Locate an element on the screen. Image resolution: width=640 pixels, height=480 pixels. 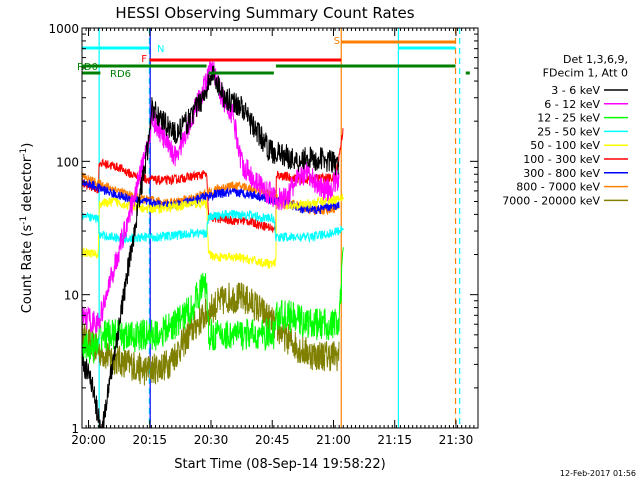
legend-entry-label: 25 - 50 keV is located at coordinates (568, 131).